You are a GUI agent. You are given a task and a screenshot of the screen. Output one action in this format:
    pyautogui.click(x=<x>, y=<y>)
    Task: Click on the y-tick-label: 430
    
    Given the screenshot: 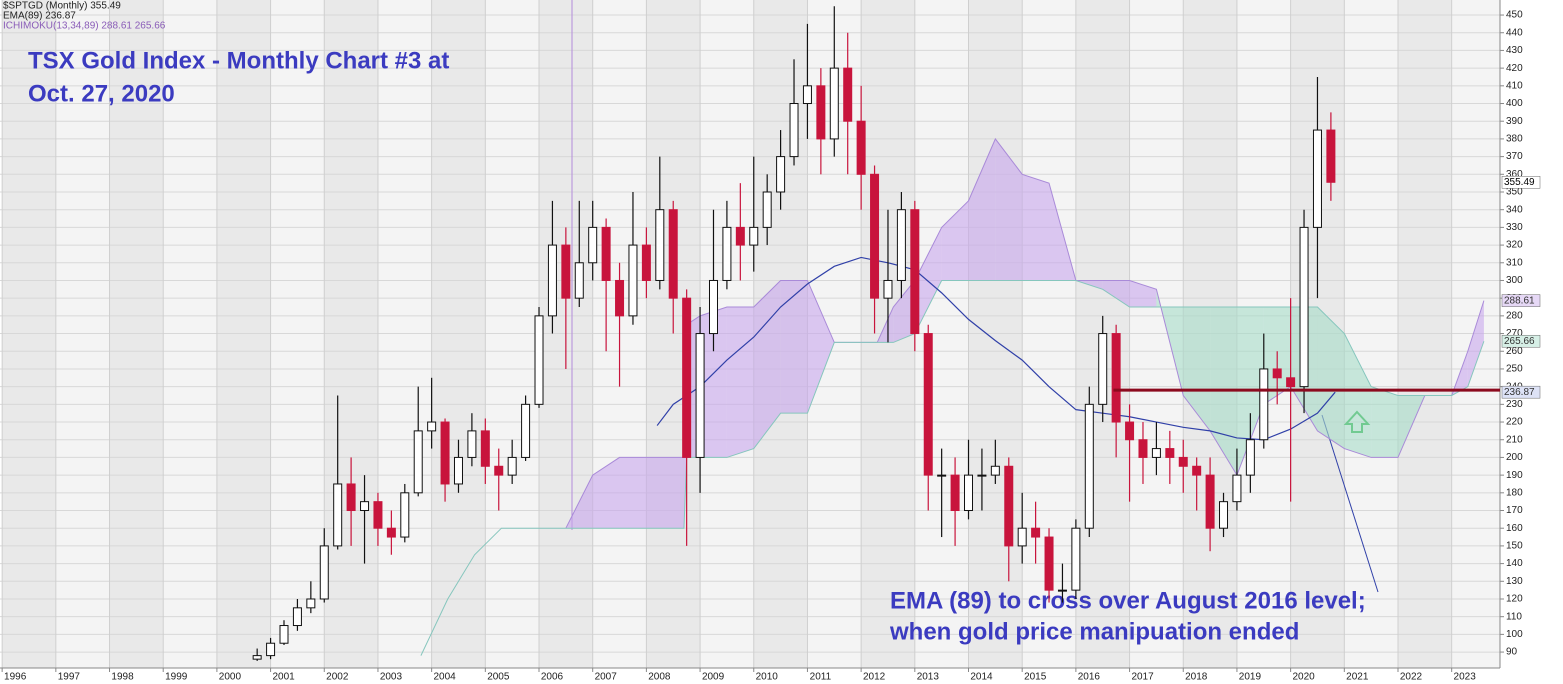 What is the action you would take?
    pyautogui.click(x=1514, y=50)
    